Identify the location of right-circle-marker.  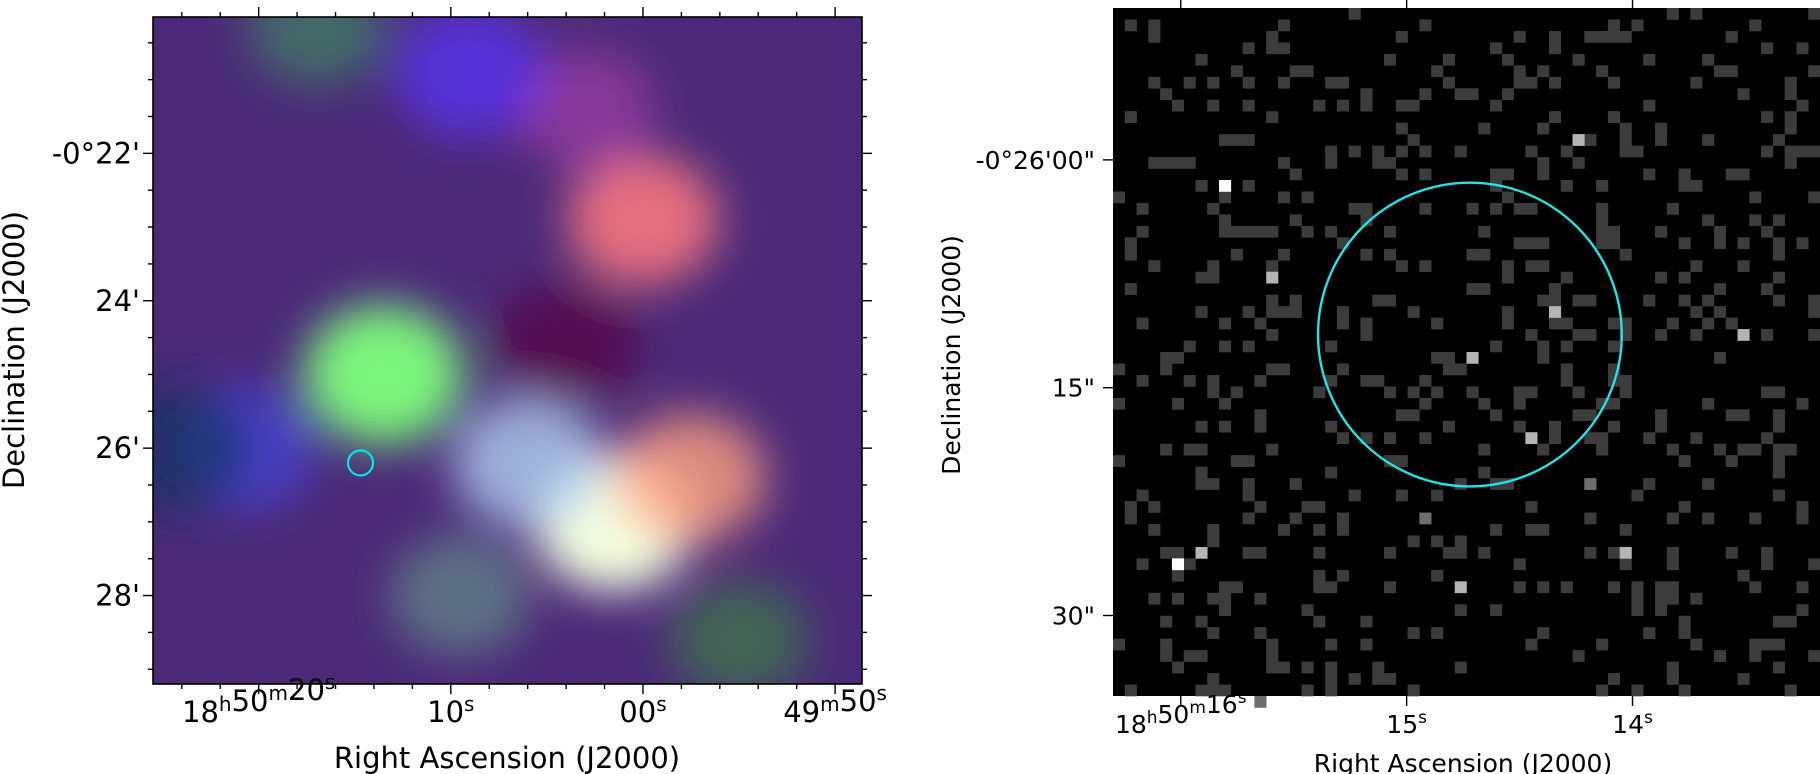
(1469, 334).